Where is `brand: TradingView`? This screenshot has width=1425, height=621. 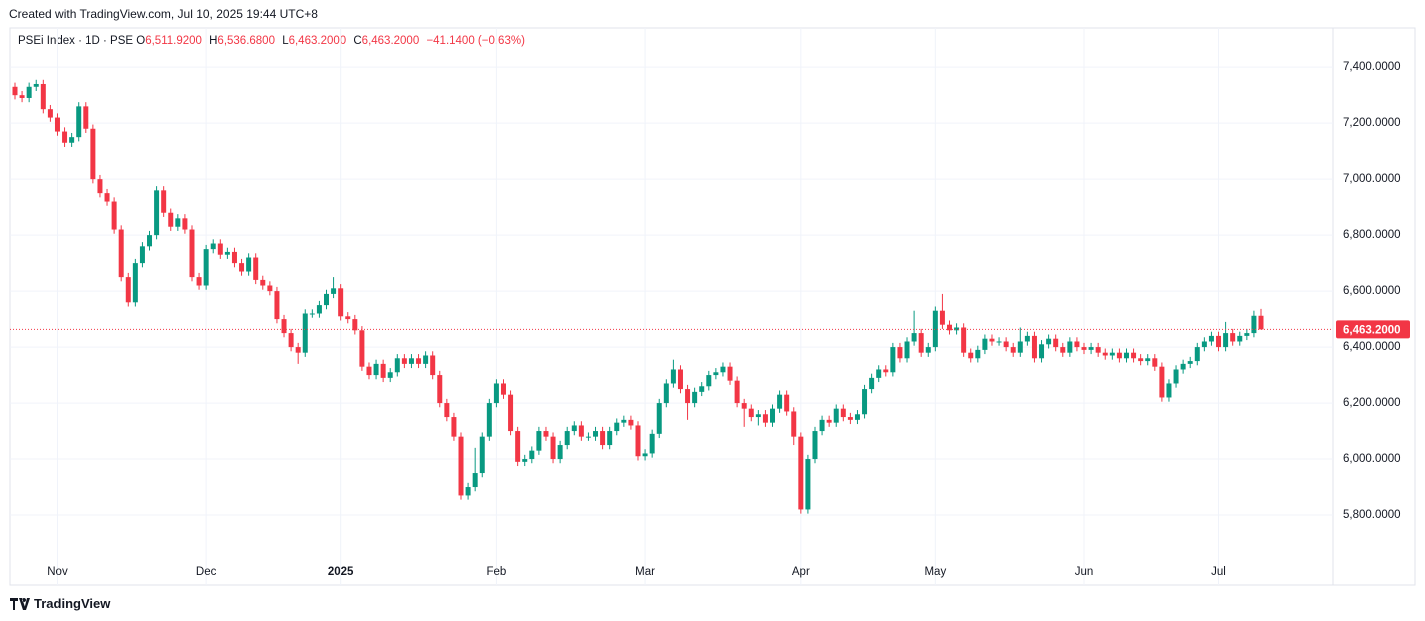 brand: TradingView is located at coordinates (72, 603).